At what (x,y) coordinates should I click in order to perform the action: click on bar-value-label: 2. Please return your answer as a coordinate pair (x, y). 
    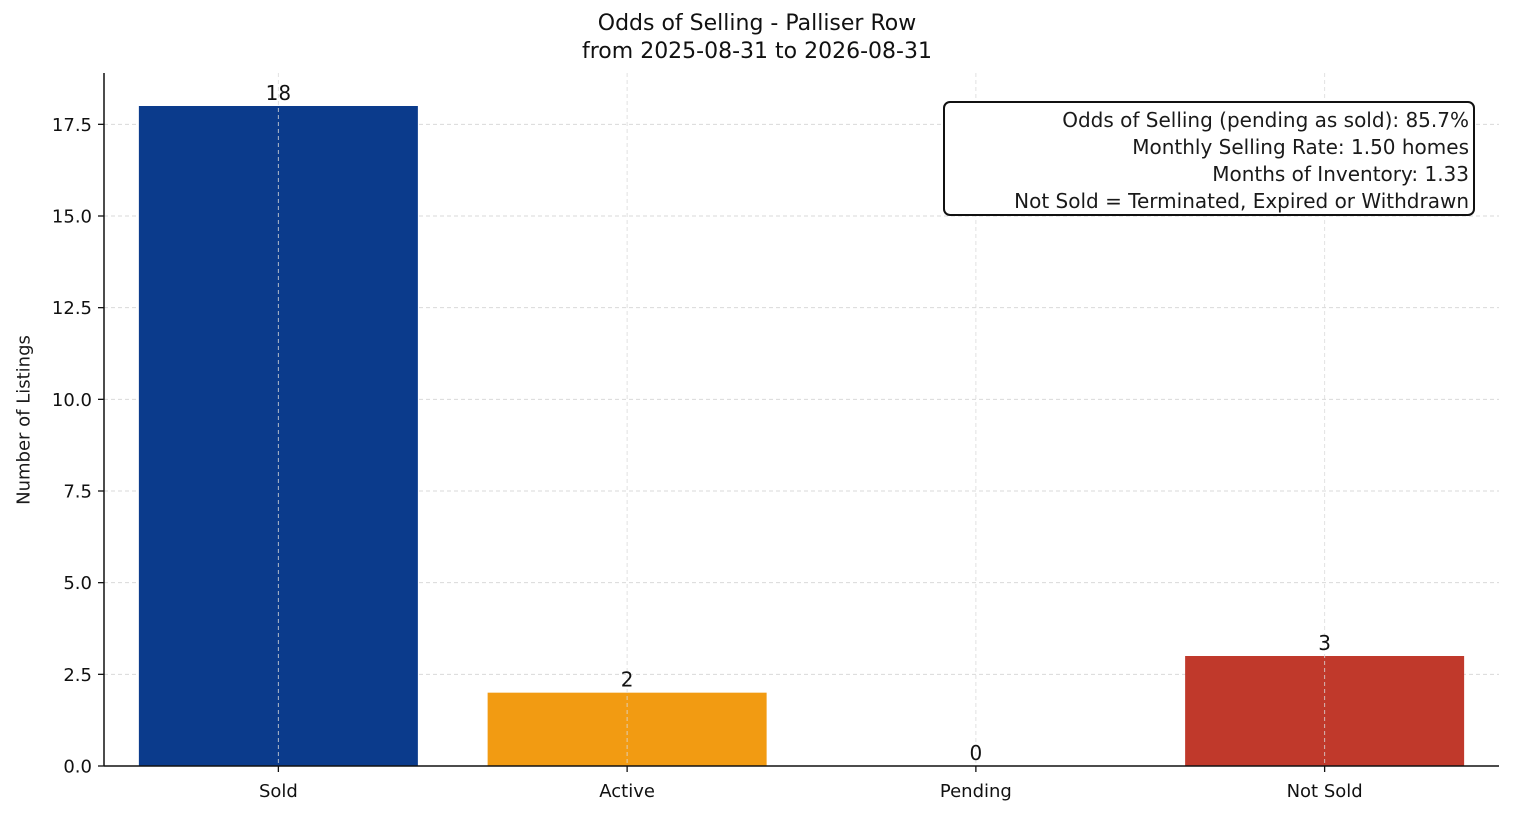
    Looking at the image, I should click on (627, 680).